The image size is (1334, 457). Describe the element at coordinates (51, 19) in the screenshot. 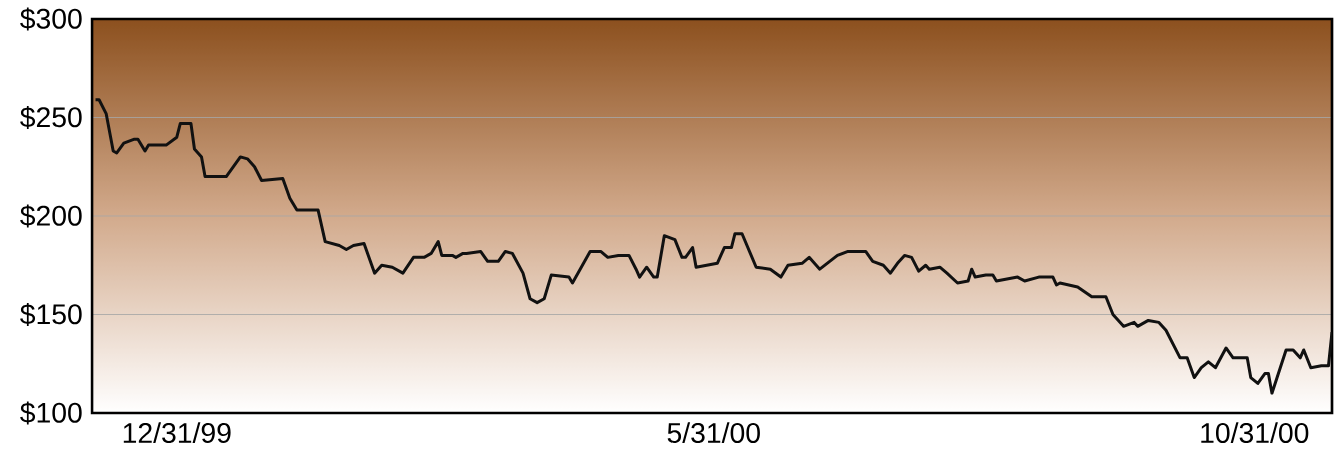

I see `y-tick-label: $300` at that location.